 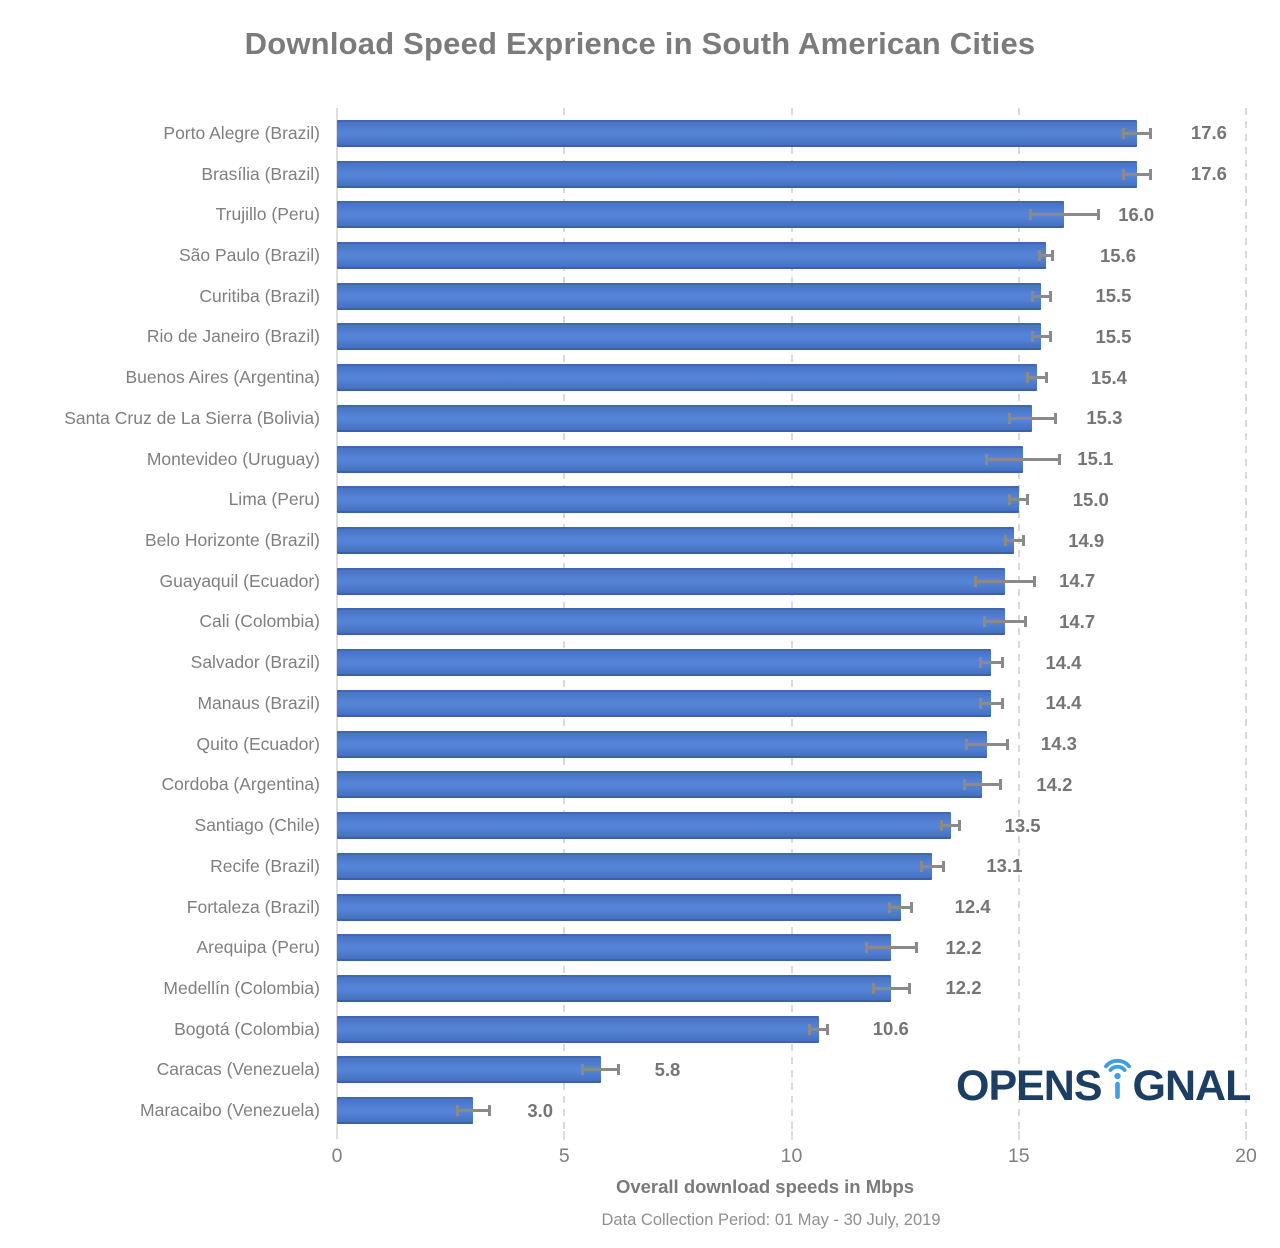 I want to click on bar-row: Quito (Ecuador) 14.3, so click(x=640, y=744).